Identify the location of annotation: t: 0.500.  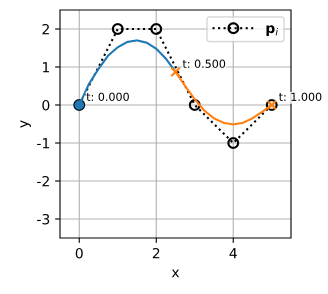
(204, 64).